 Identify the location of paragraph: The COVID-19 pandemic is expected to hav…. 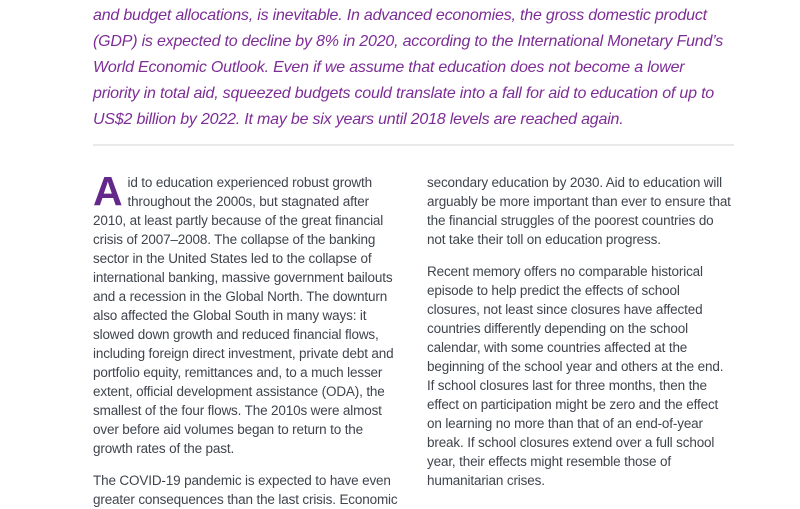
(245, 490).